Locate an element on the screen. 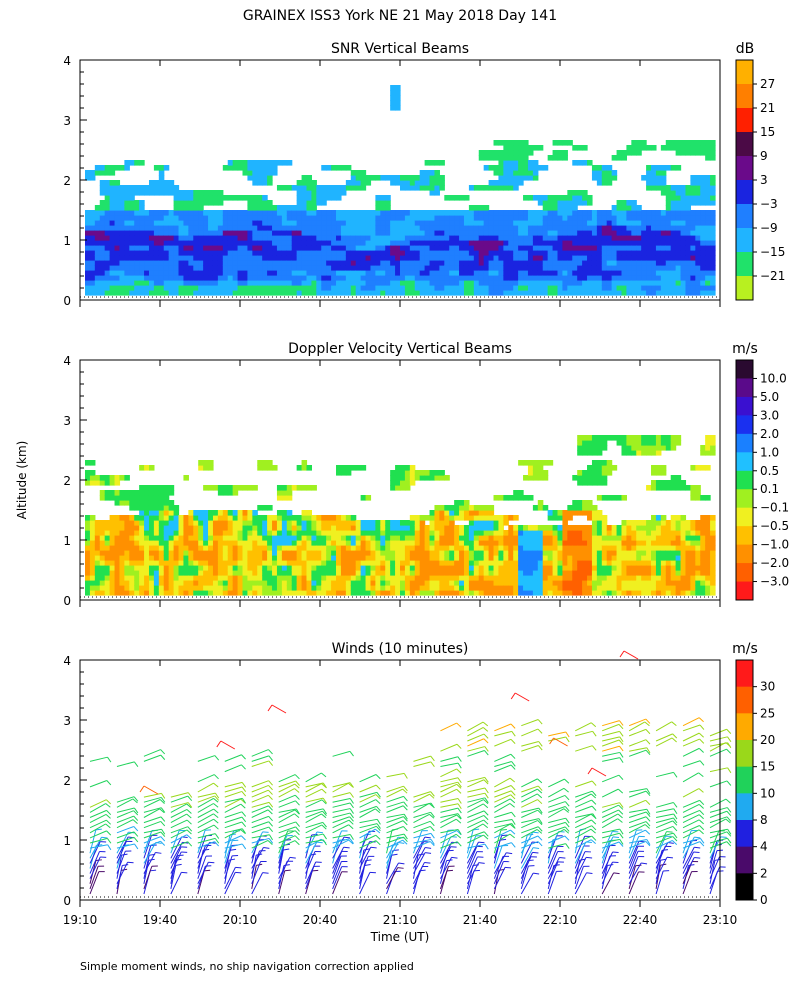 Image resolution: width=800 pixels, height=1000 pixels. figure-title: GRAINEX ISS3 York NE 21 May 2018 Day 141 is located at coordinates (400, 16).